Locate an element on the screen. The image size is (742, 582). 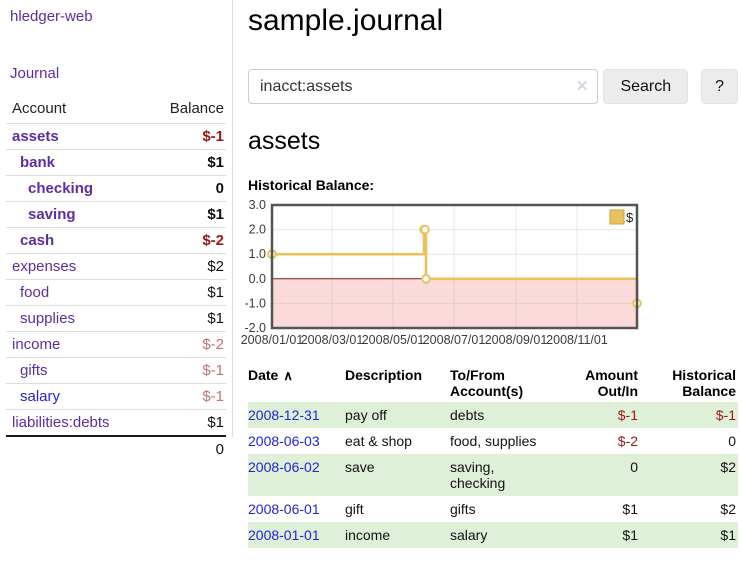
account-name-cell: supplies is located at coordinates (75, 318).